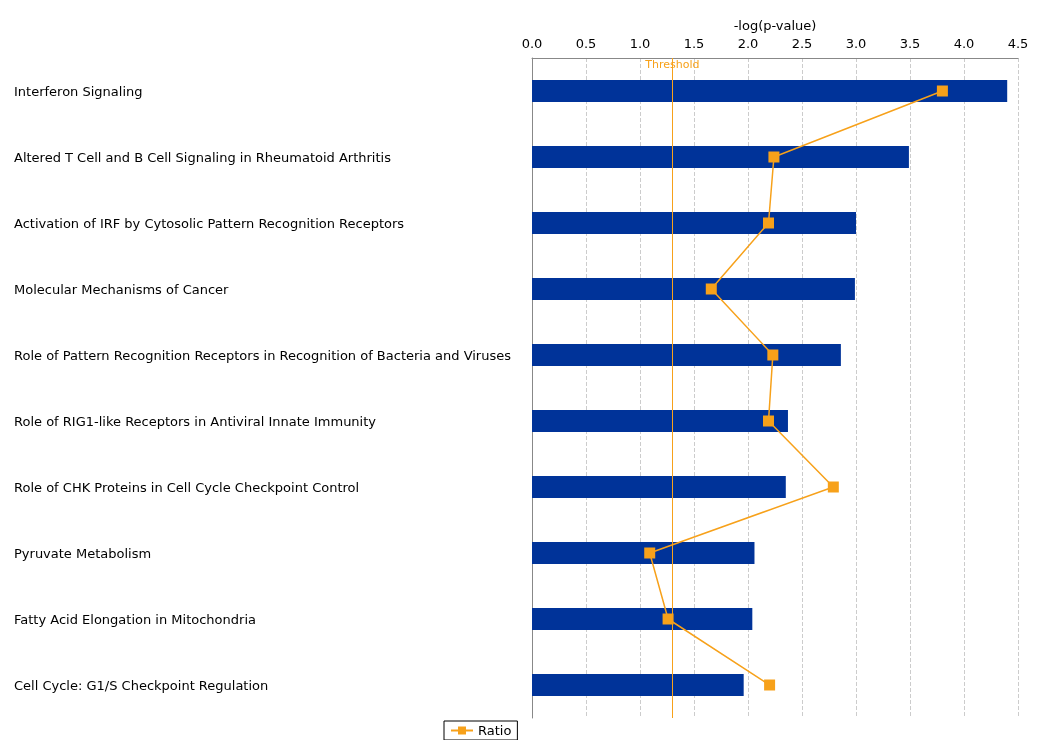  Describe the element at coordinates (495, 730) in the screenshot. I see `legend-label: Ratio` at that location.